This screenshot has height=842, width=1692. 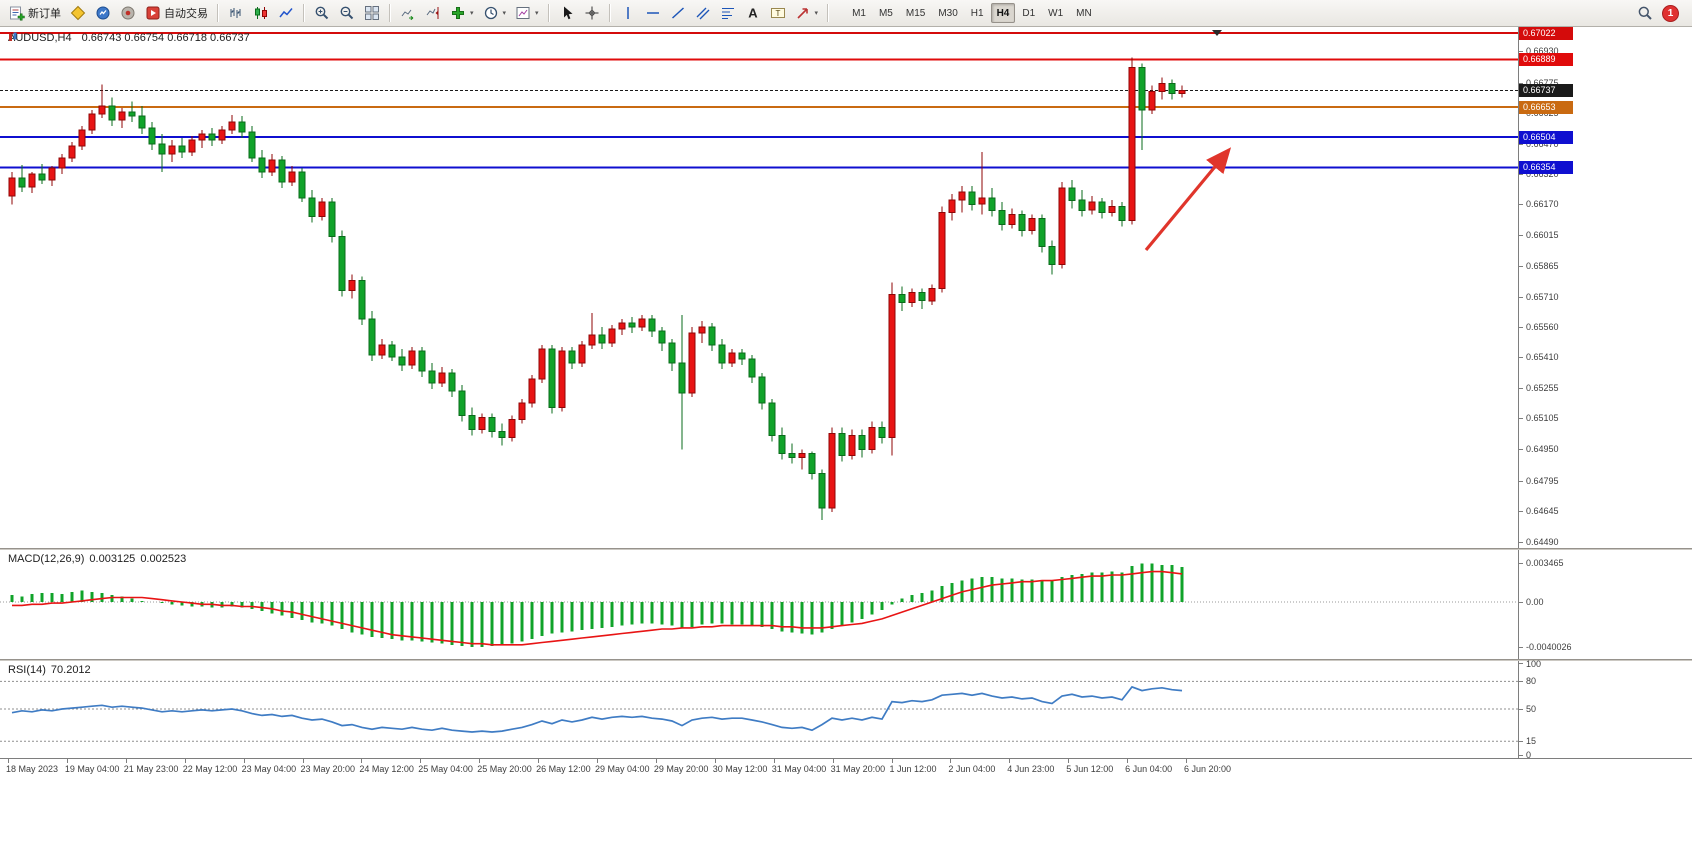 I want to click on bar-chart-button, so click(x=236, y=13).